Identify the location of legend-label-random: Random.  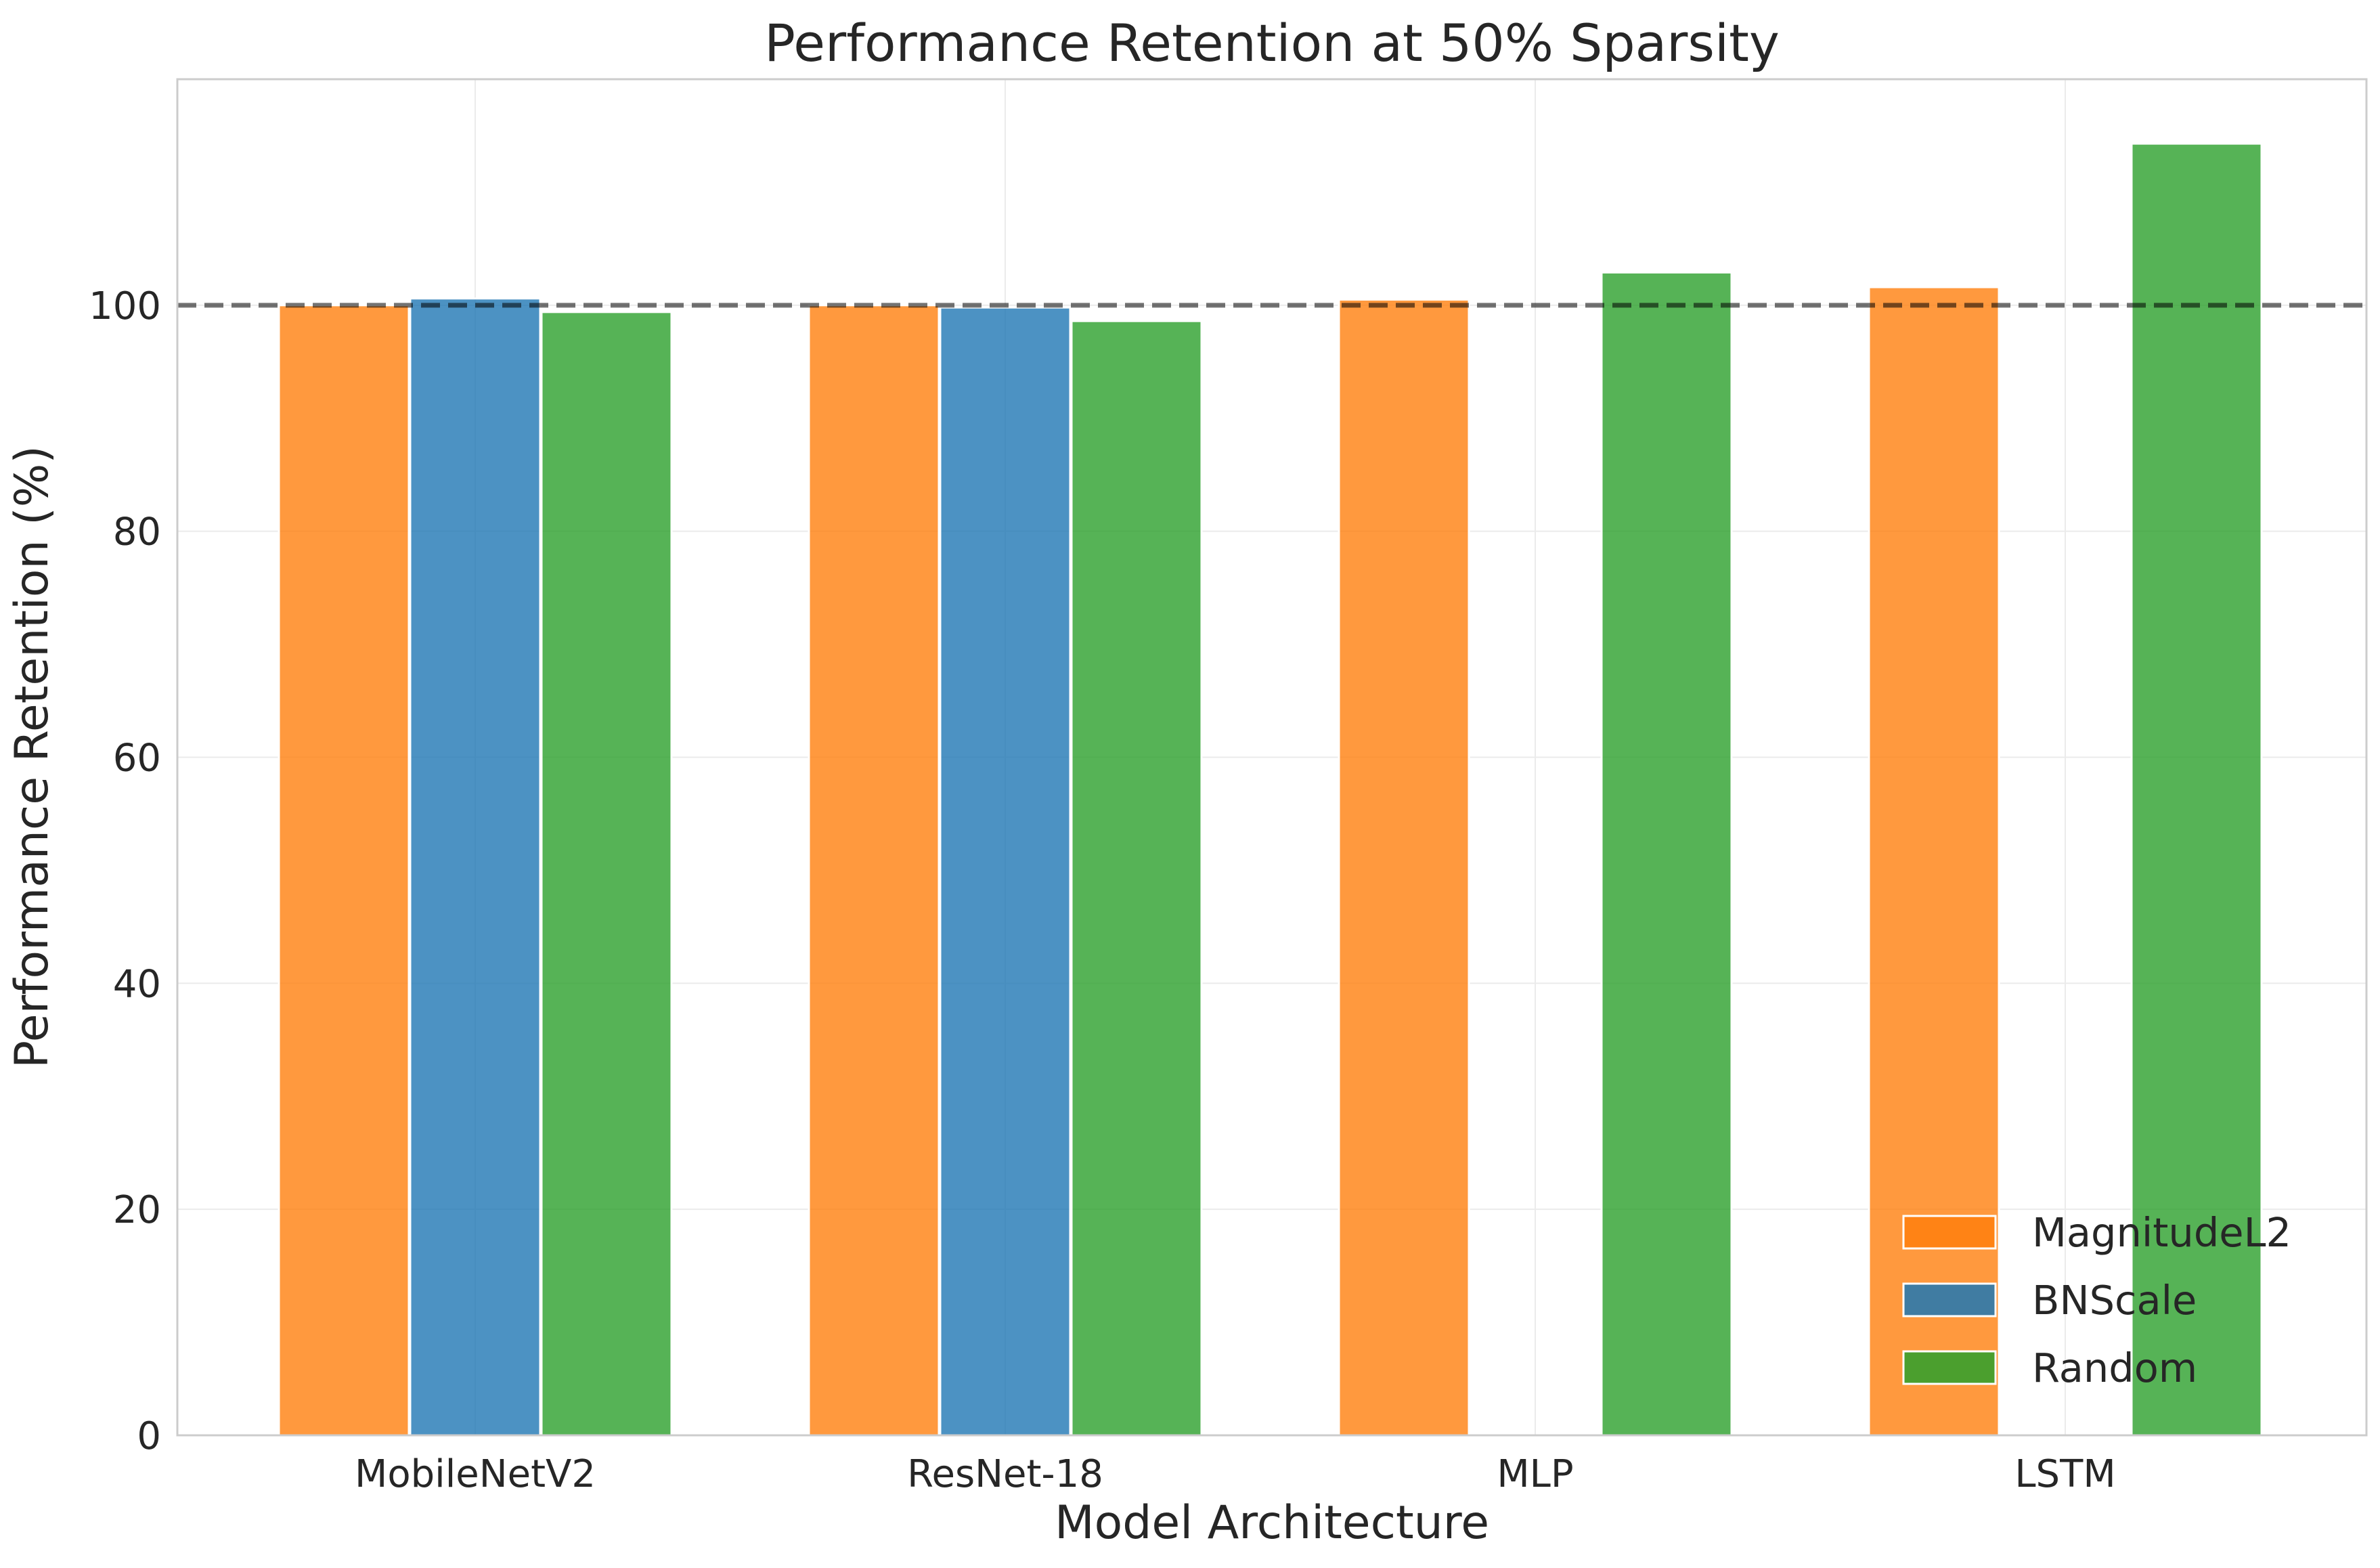
(2114, 1368).